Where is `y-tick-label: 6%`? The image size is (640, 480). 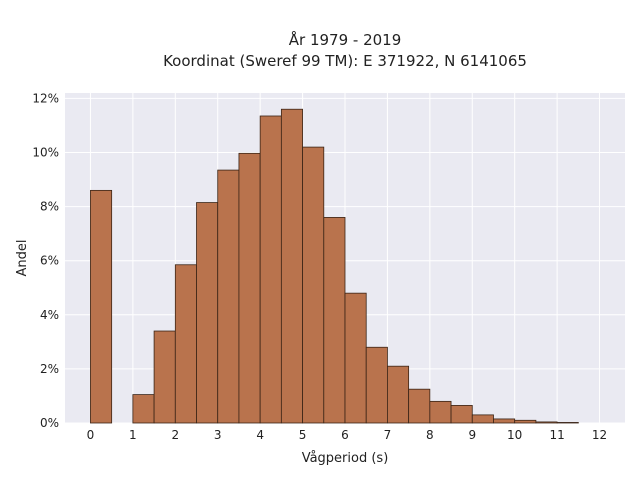
y-tick-label: 6% is located at coordinates (49, 261).